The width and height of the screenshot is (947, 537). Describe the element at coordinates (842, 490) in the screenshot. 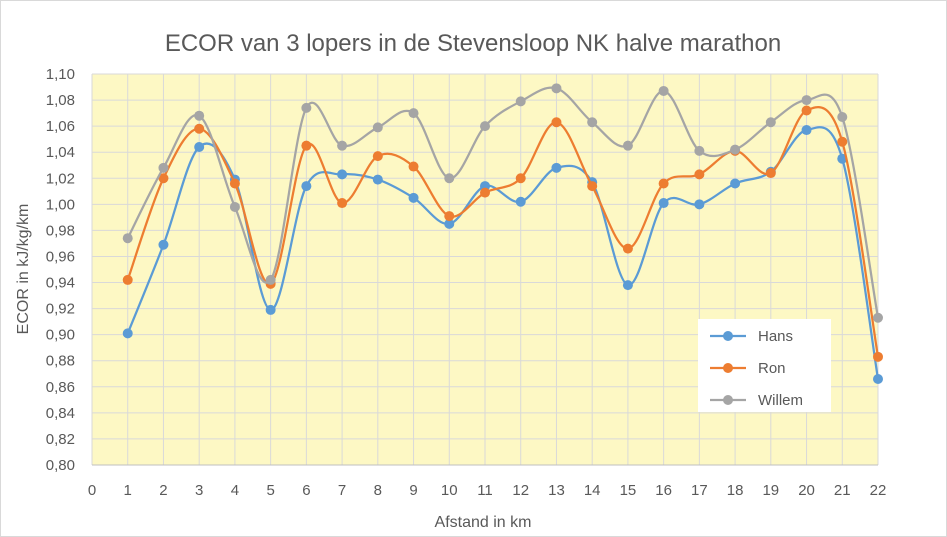

I see `x-tick-label: 21` at that location.